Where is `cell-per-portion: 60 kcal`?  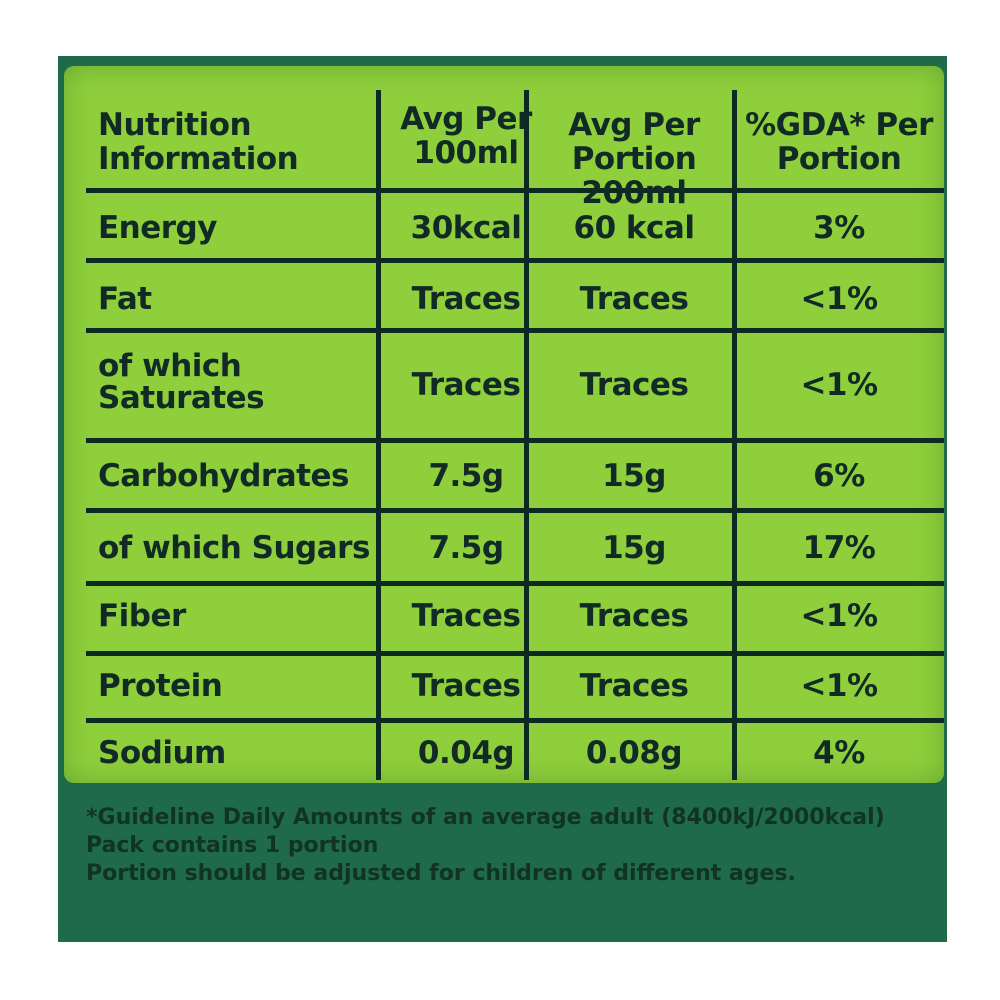 cell-per-portion: 60 kcal is located at coordinates (634, 228).